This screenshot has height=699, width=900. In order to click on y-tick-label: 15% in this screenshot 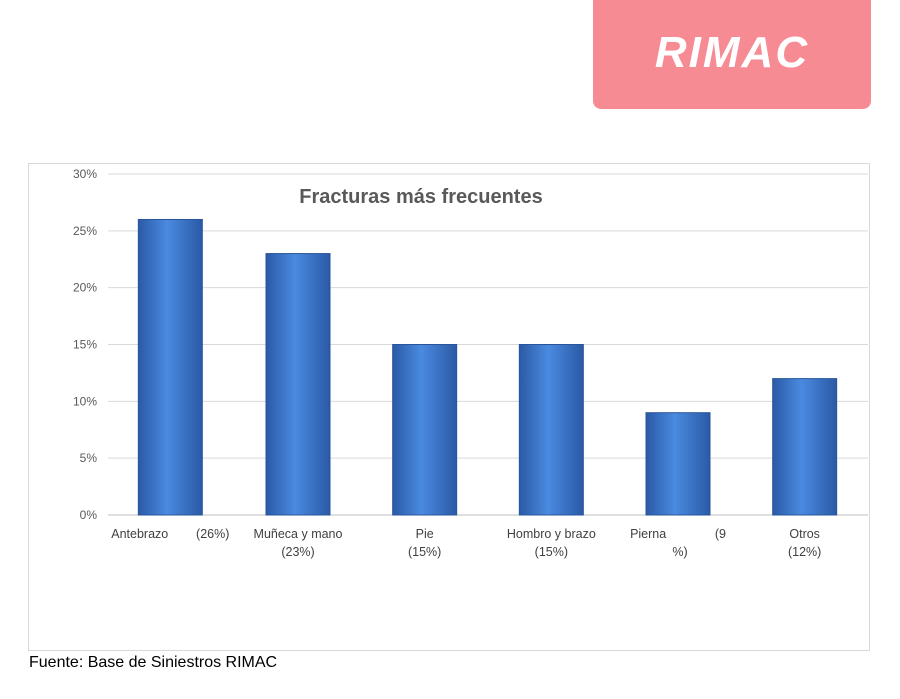, I will do `click(85, 345)`.